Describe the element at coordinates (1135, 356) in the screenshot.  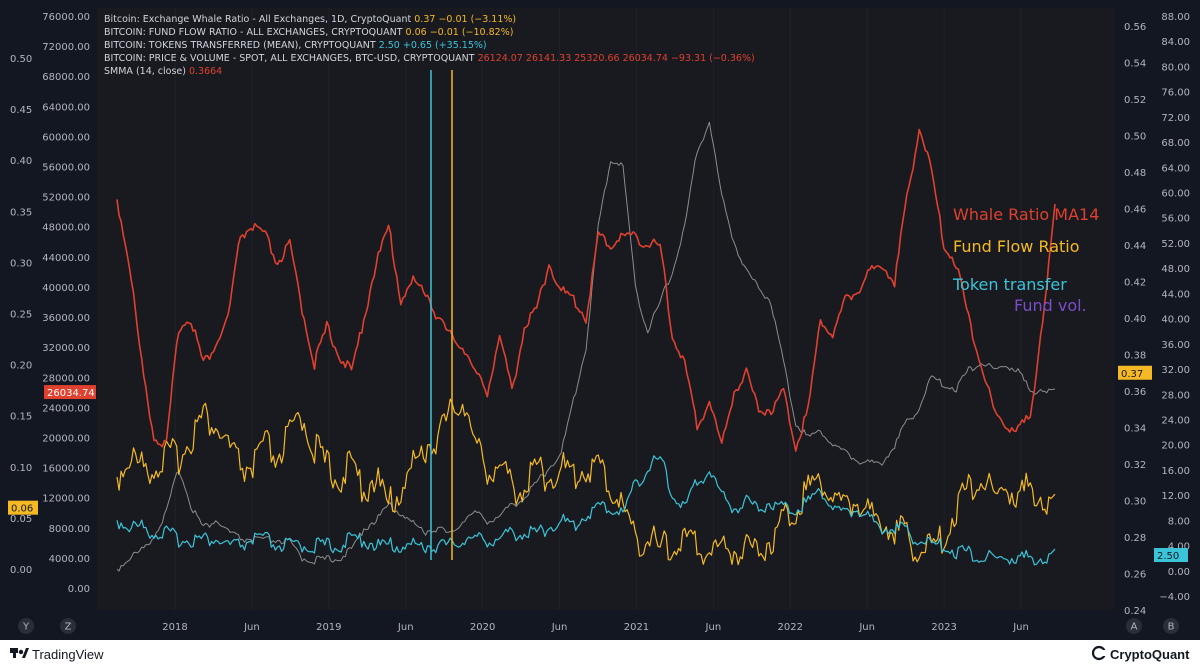
I see `right-axis-1-tick: 0.38` at that location.